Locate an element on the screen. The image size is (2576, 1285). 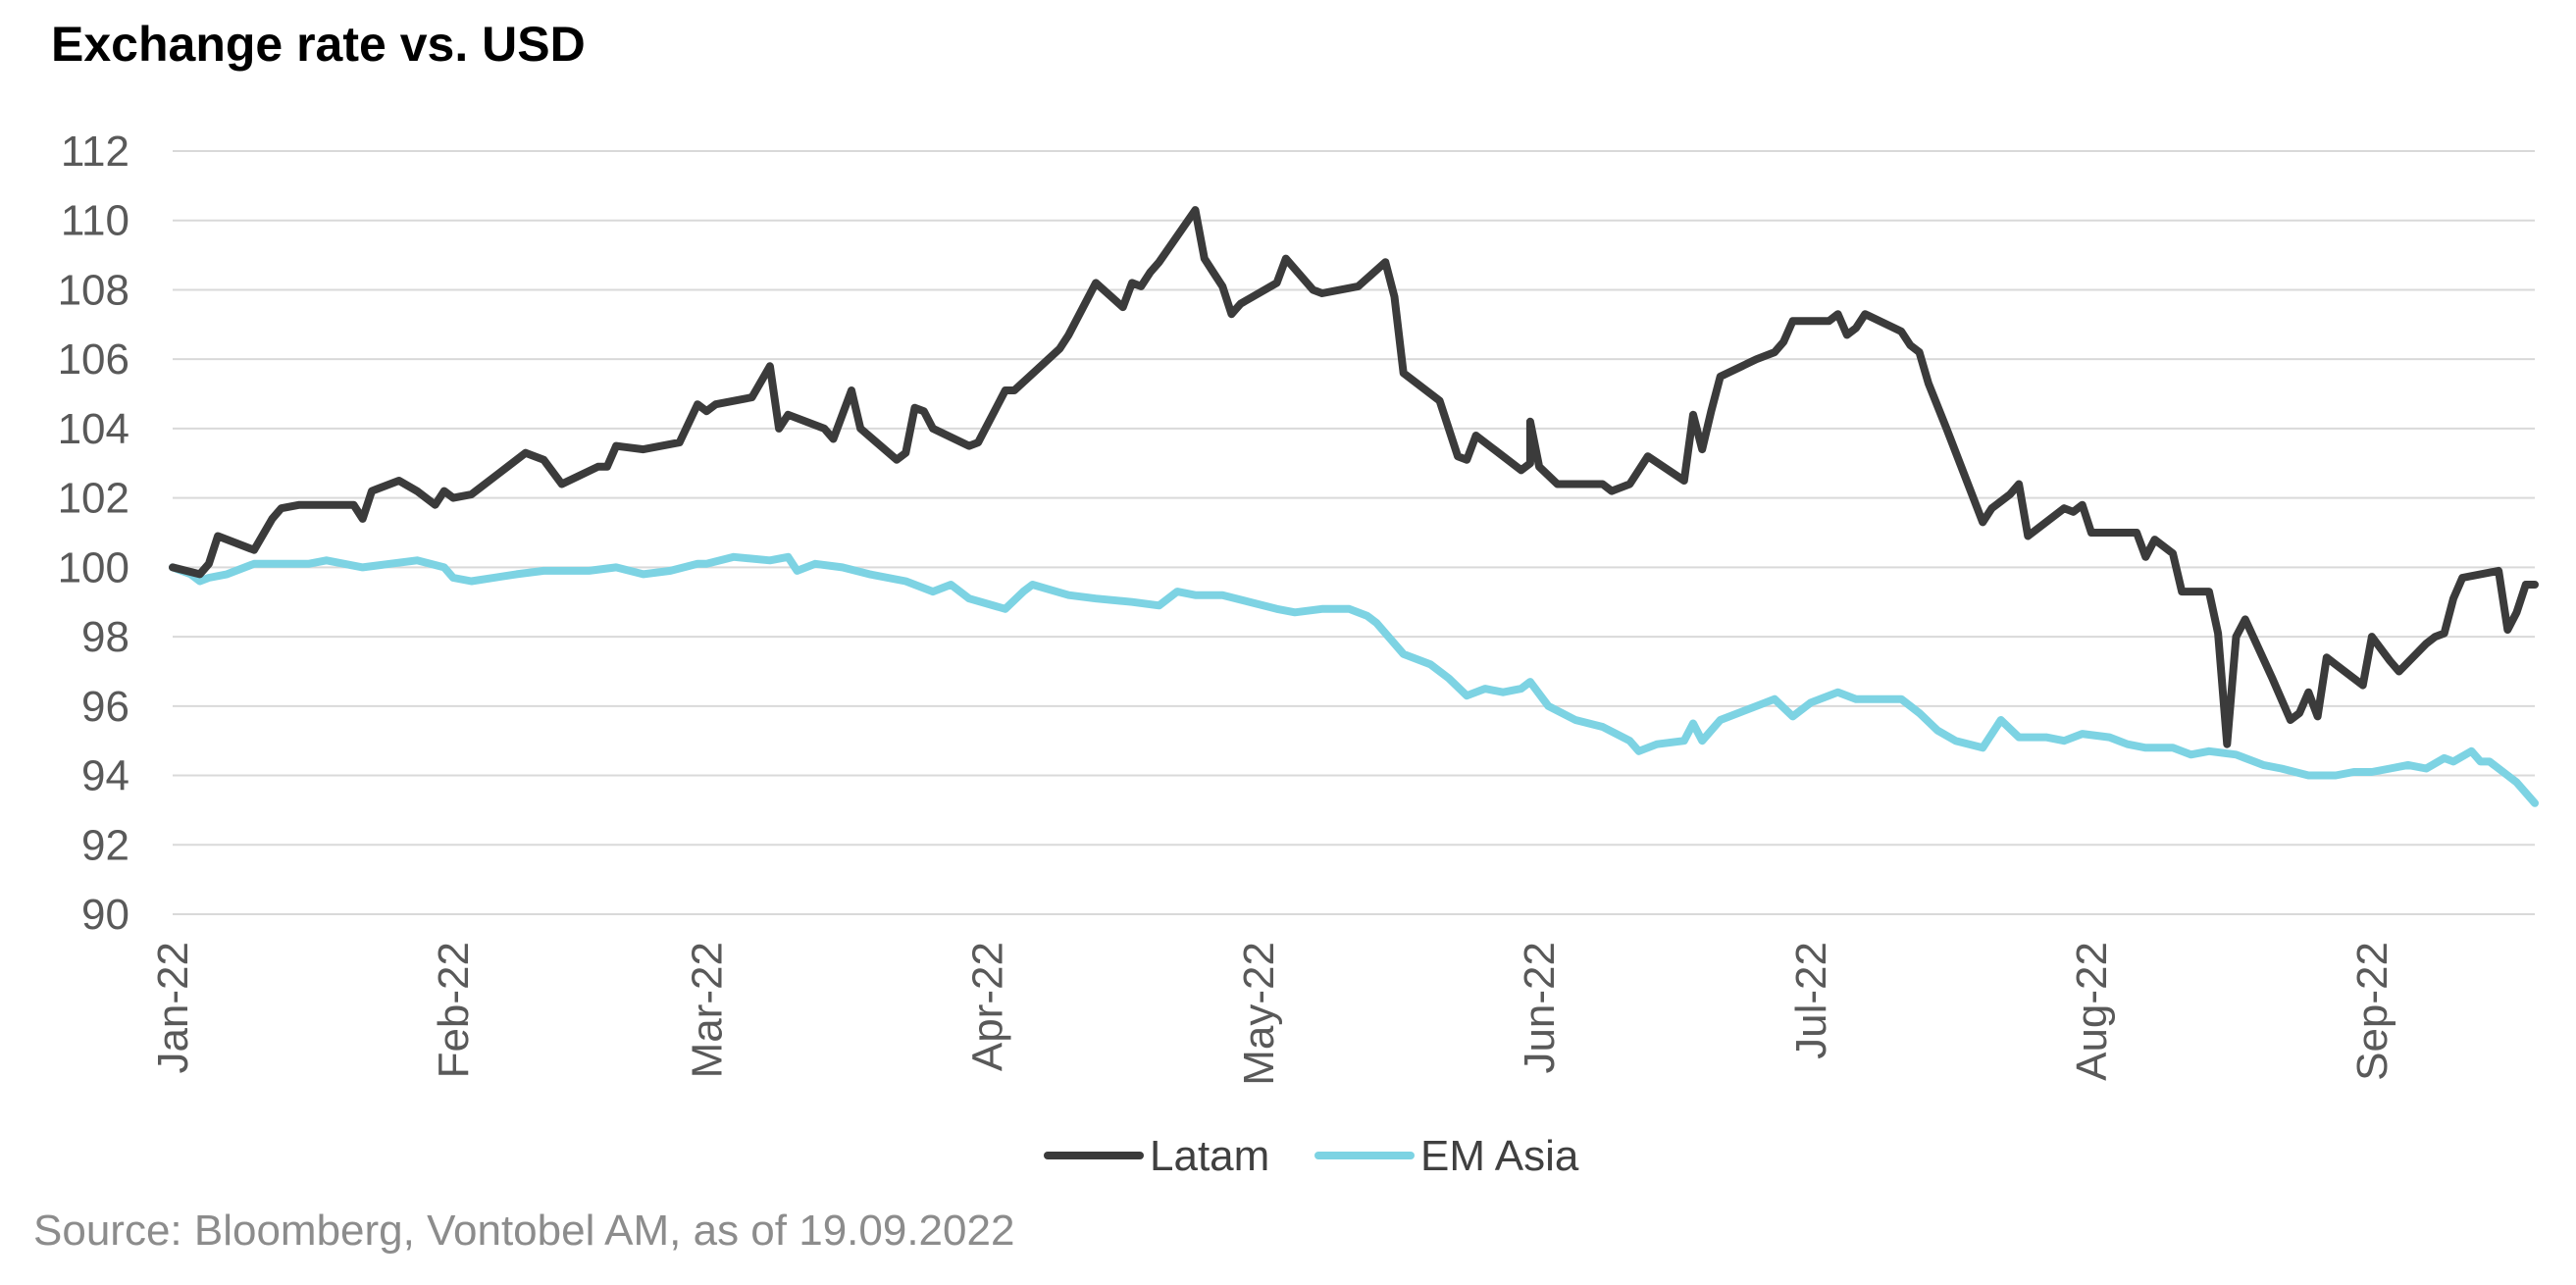
chart-title: Exchange rate vs. USD is located at coordinates (318, 44).